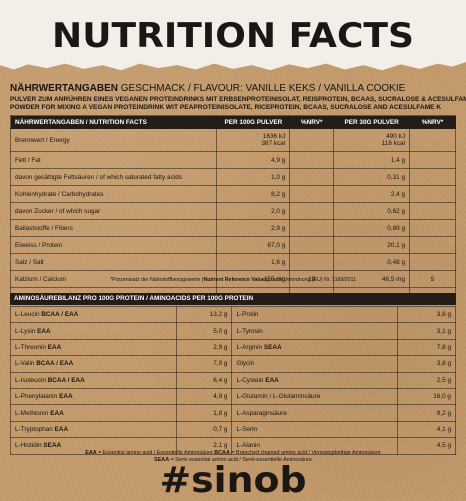 Image resolution: width=466 pixels, height=501 pixels. Describe the element at coordinates (235, 280) in the screenshot. I see `footnote-text-b: Nutrient Reference Values` at that location.